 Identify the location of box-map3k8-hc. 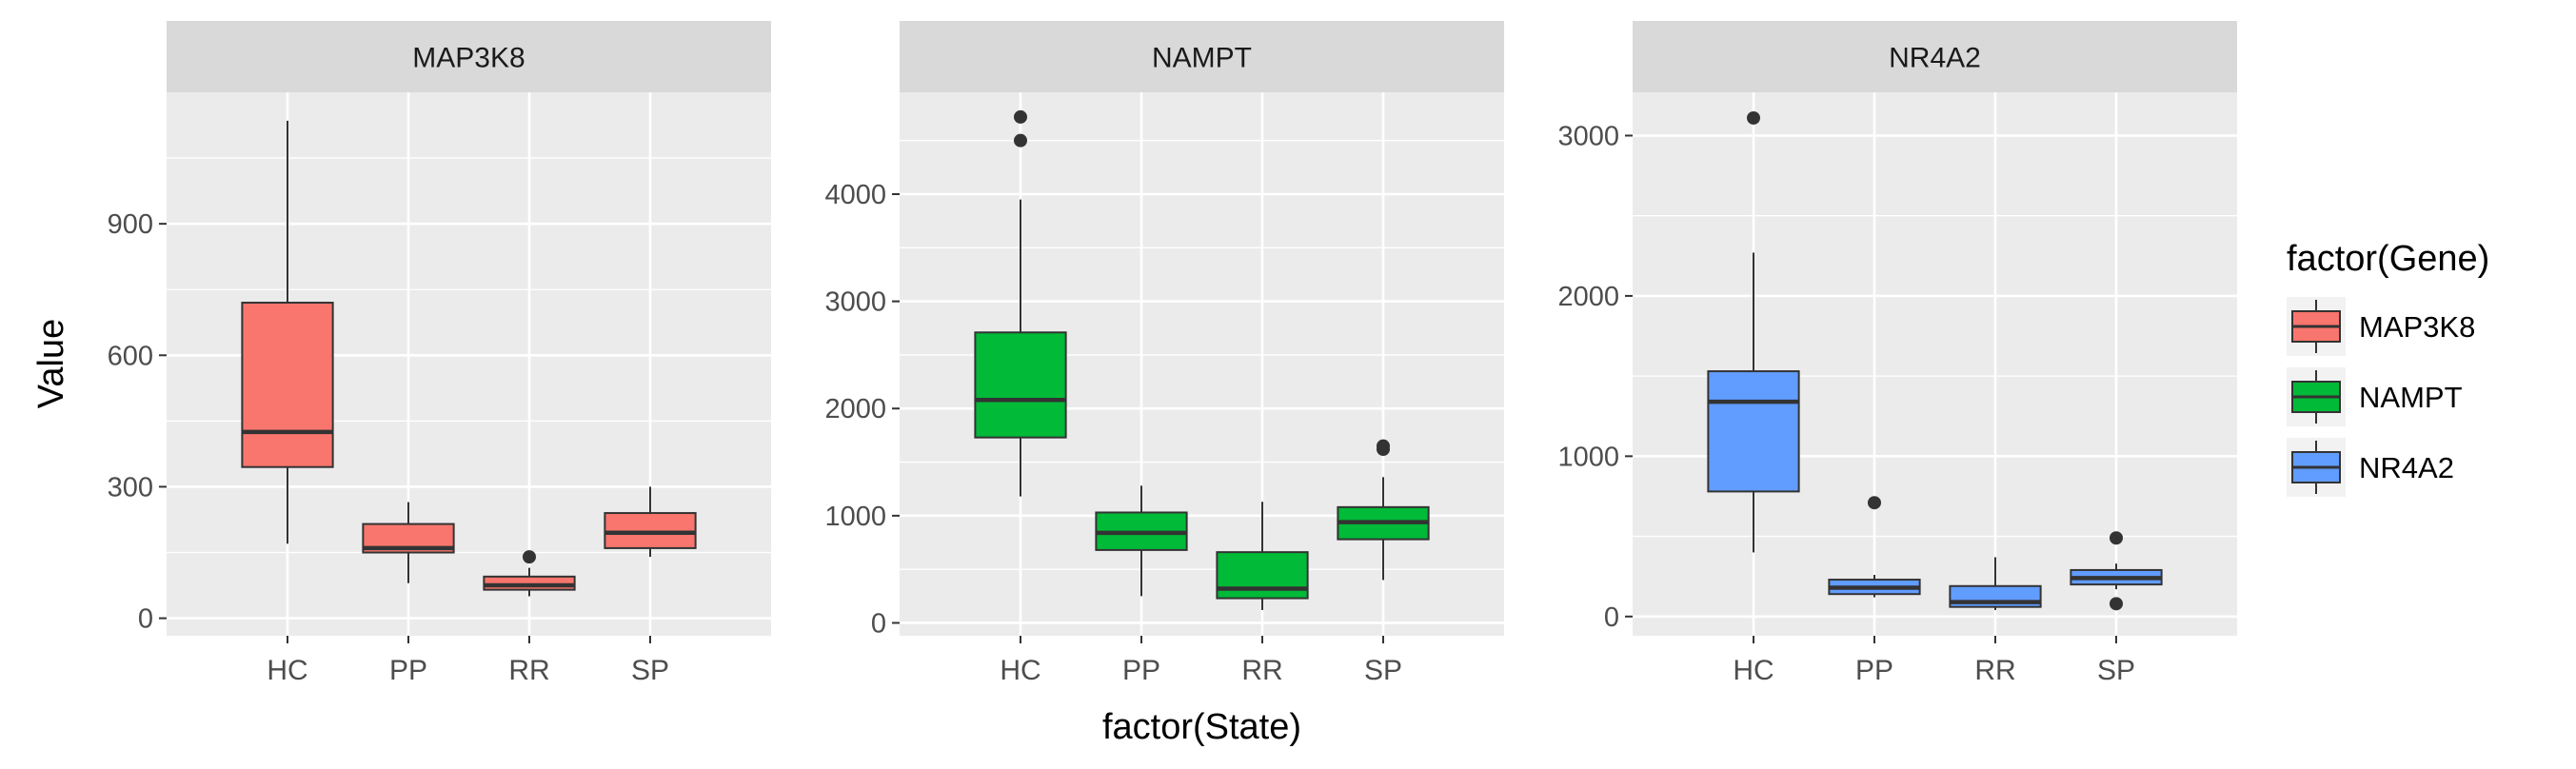
(287, 385).